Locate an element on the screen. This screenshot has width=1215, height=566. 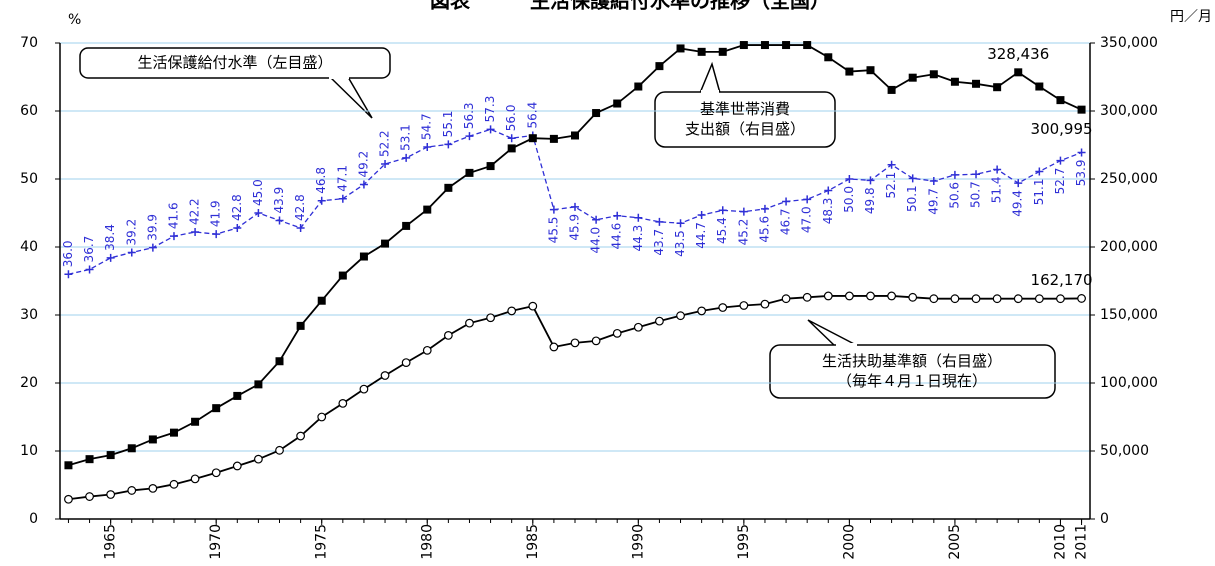
data-label: 46.8 is located at coordinates (321, 180).